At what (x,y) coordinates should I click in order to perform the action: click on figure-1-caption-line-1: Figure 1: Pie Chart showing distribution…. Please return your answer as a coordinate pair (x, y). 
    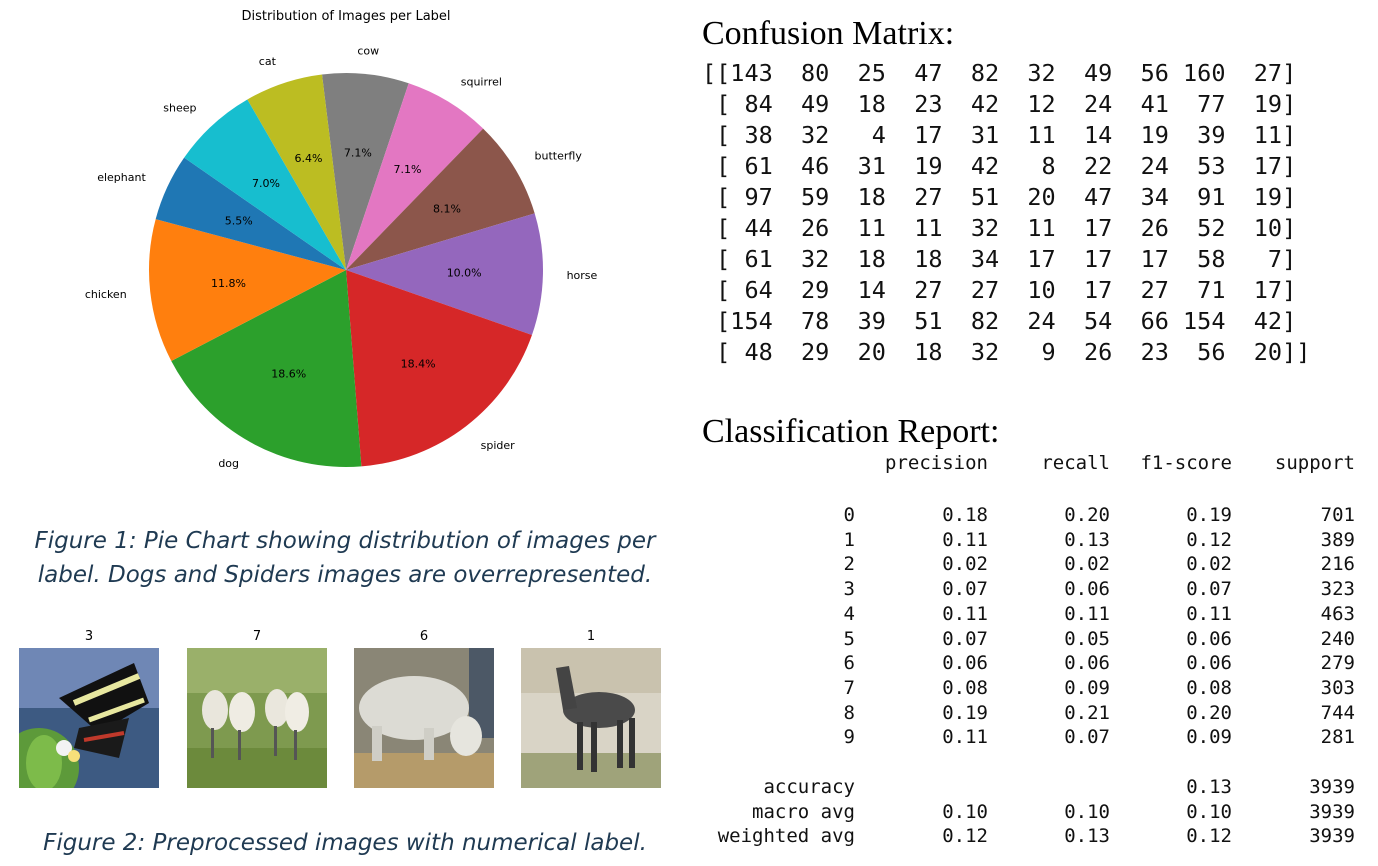
    Looking at the image, I should click on (345, 541).